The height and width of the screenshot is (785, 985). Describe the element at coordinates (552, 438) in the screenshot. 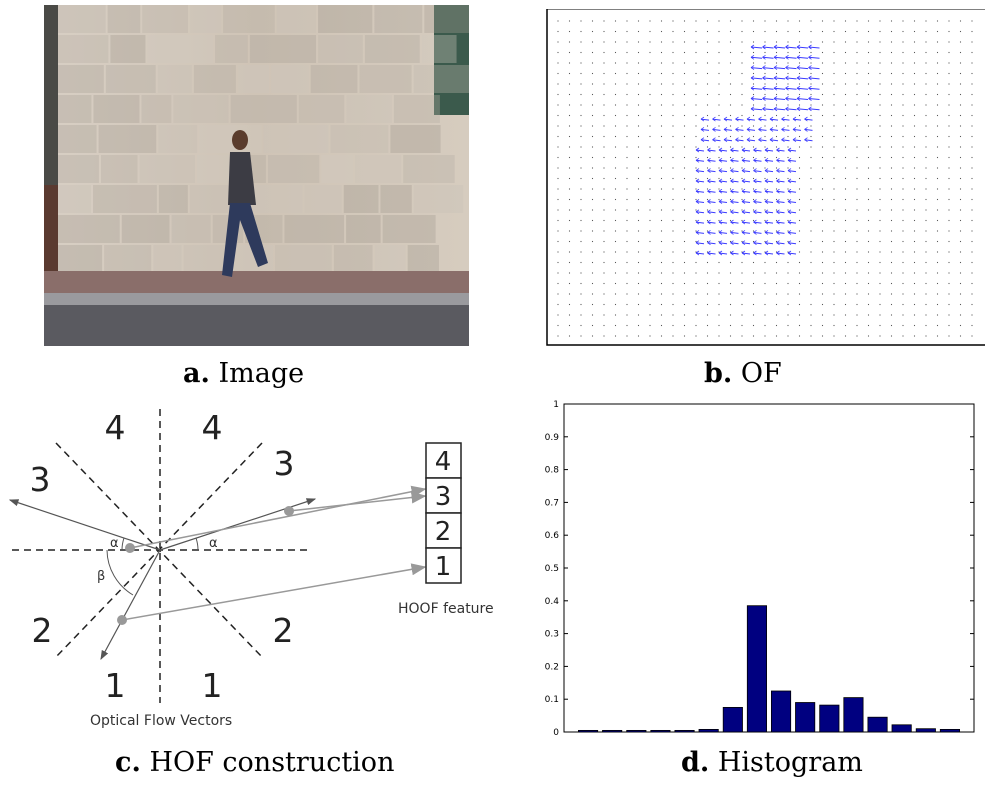

I see `y-tick-label: 0.9` at that location.